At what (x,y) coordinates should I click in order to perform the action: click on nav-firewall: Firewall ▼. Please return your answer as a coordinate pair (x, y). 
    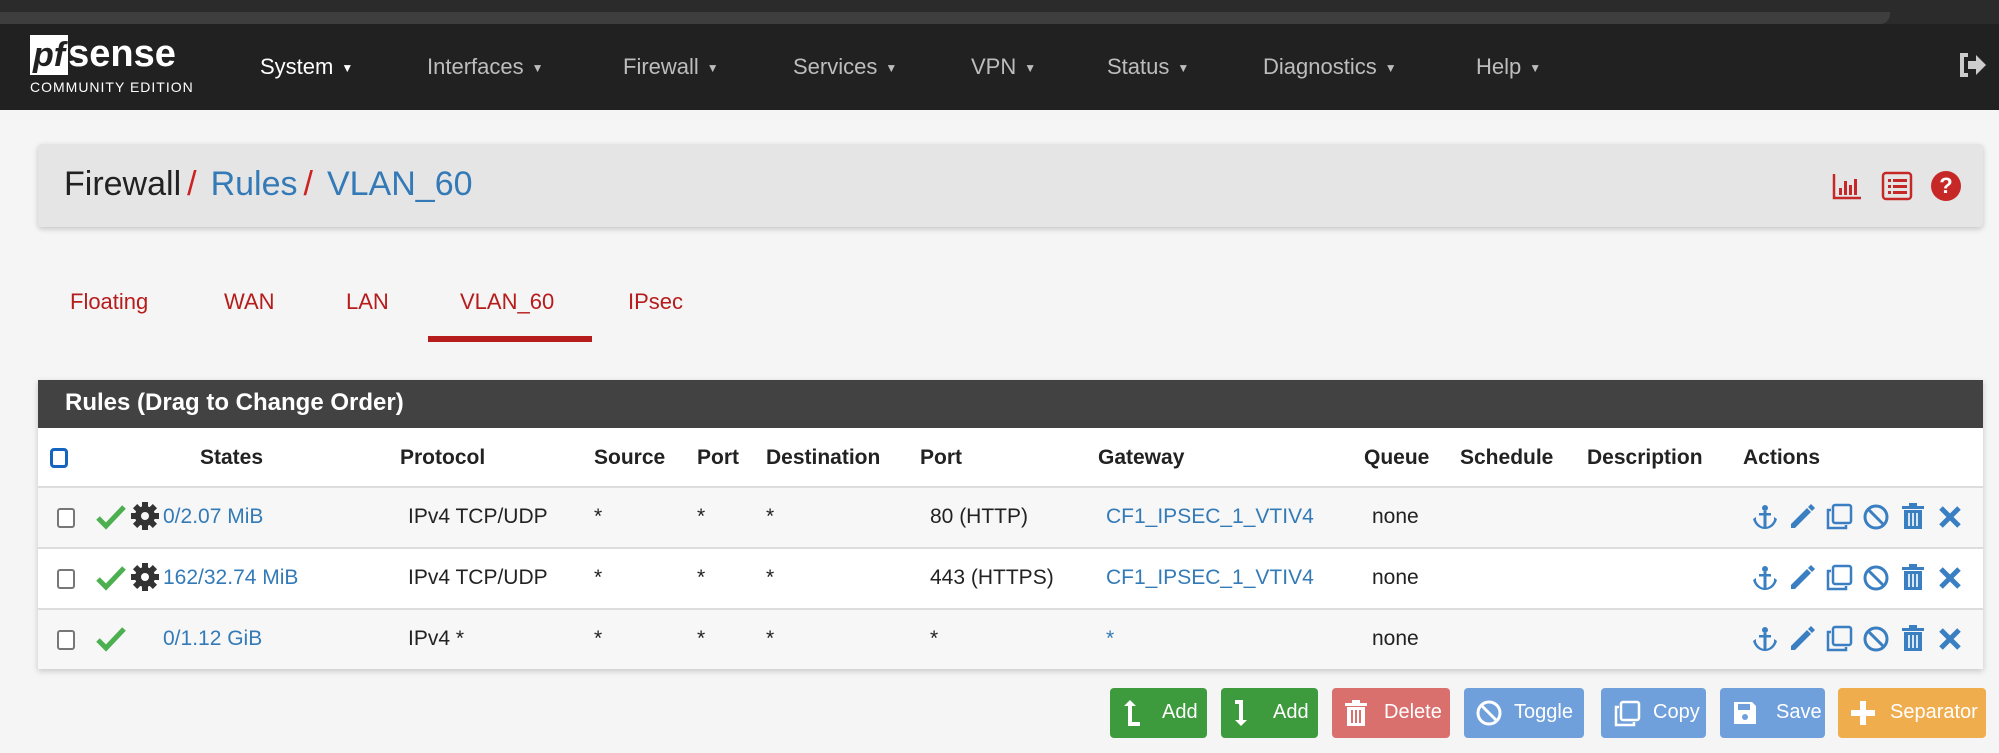
    Looking at the image, I should click on (671, 67).